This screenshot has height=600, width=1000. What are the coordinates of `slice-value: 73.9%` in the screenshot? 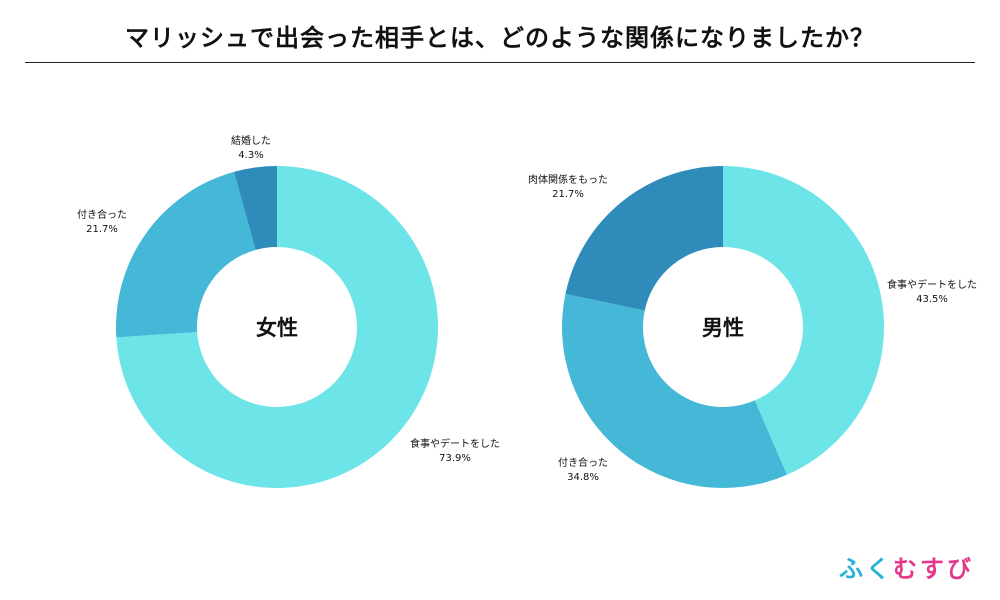 It's located at (455, 458).